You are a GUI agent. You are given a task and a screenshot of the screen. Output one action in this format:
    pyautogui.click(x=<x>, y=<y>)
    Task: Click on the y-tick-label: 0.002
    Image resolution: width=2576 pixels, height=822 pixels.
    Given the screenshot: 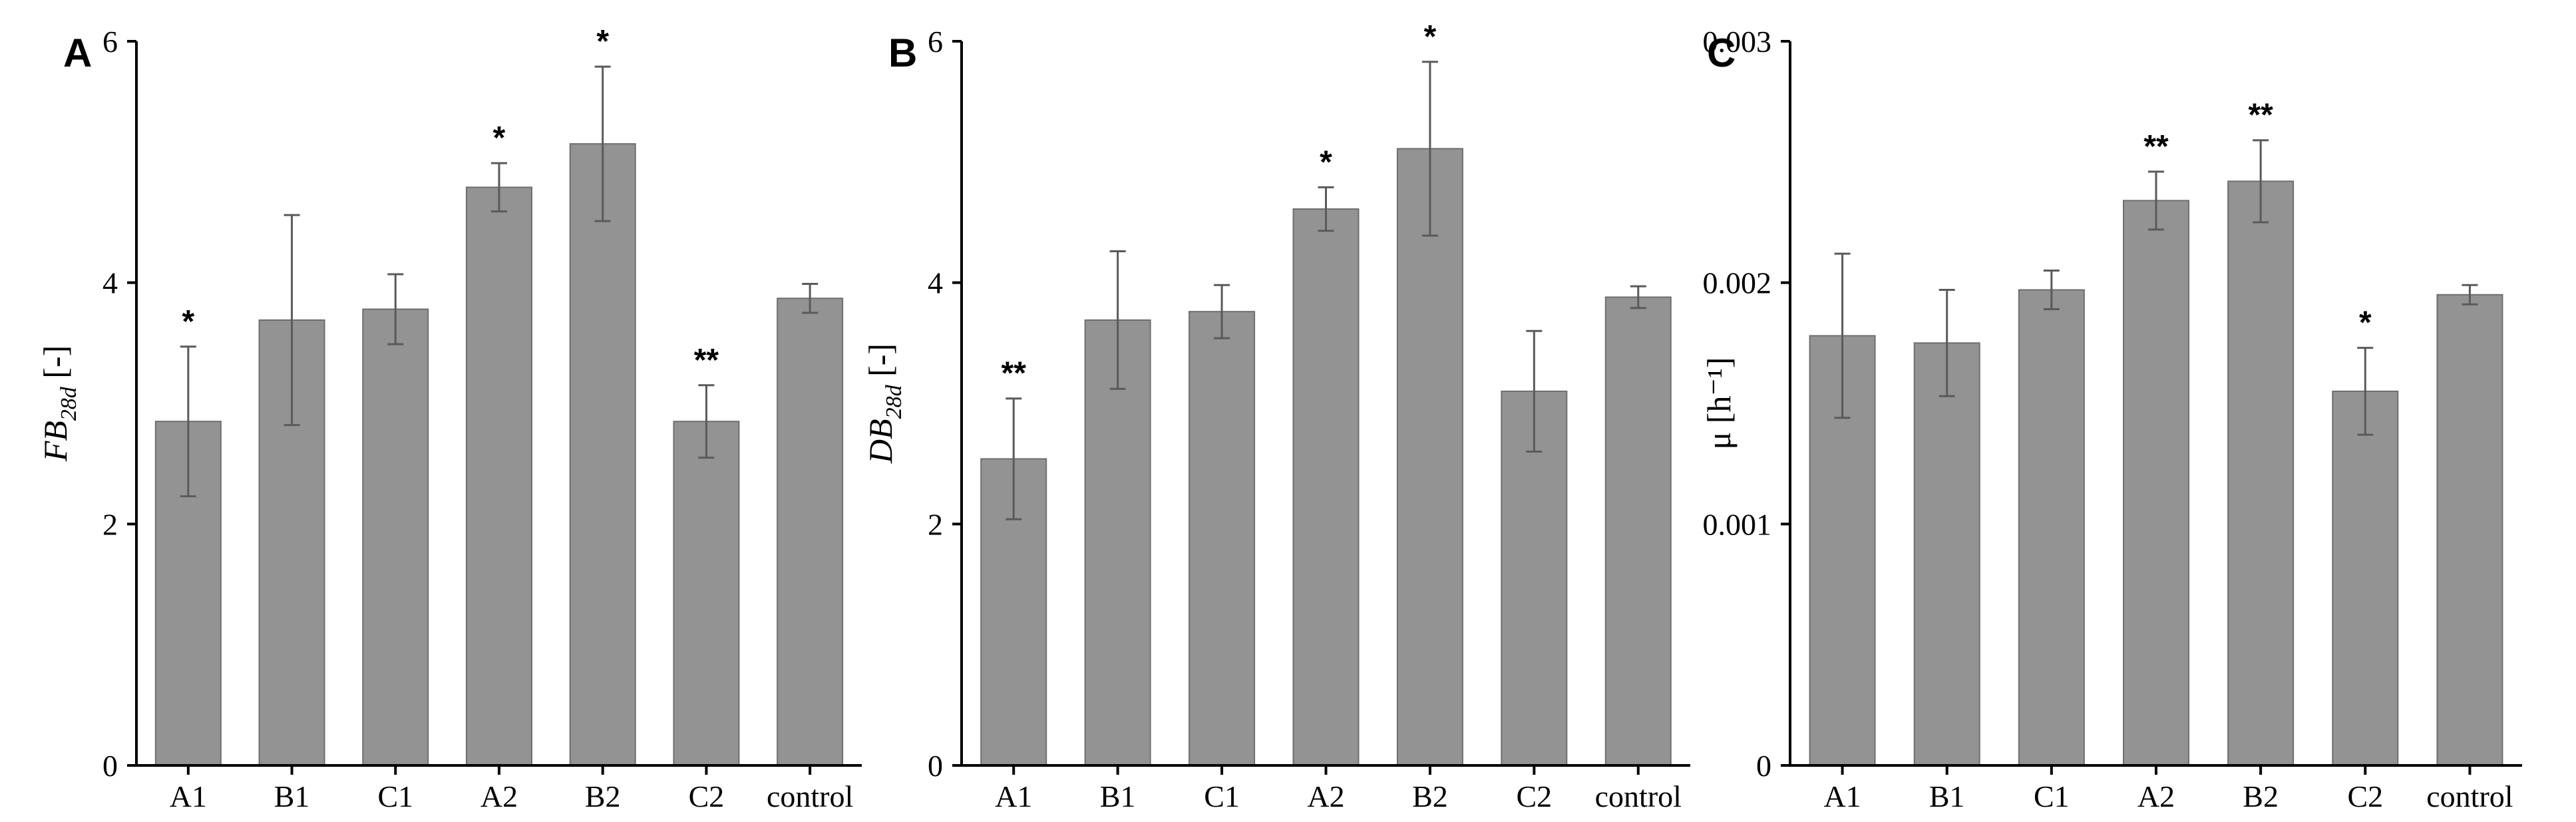 What is the action you would take?
    pyautogui.click(x=1738, y=283)
    